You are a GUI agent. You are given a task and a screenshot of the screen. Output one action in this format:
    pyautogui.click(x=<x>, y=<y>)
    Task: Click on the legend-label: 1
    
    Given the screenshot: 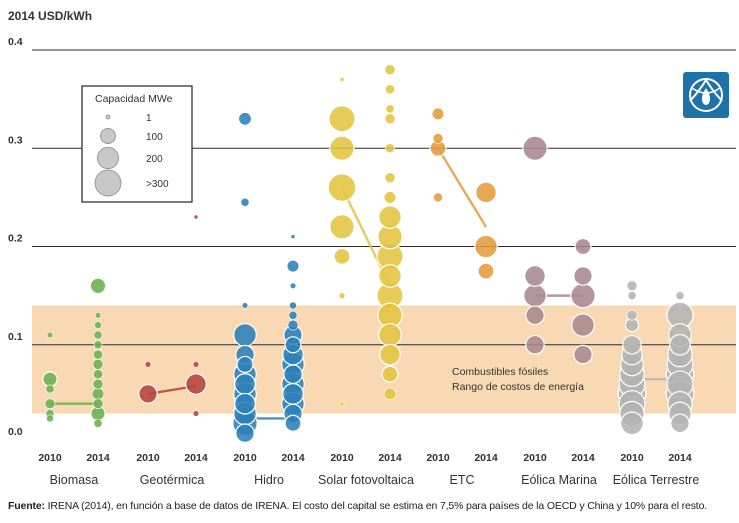 What is the action you would take?
    pyautogui.click(x=149, y=118)
    